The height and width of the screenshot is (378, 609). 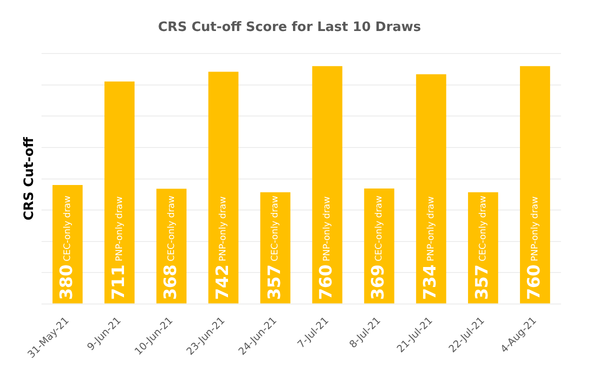 I want to click on data-label: 368, so click(x=170, y=282).